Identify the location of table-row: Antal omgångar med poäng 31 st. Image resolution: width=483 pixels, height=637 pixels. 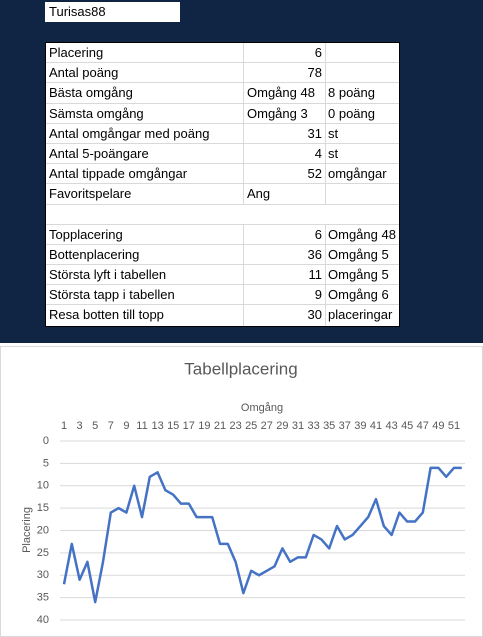
(222, 133).